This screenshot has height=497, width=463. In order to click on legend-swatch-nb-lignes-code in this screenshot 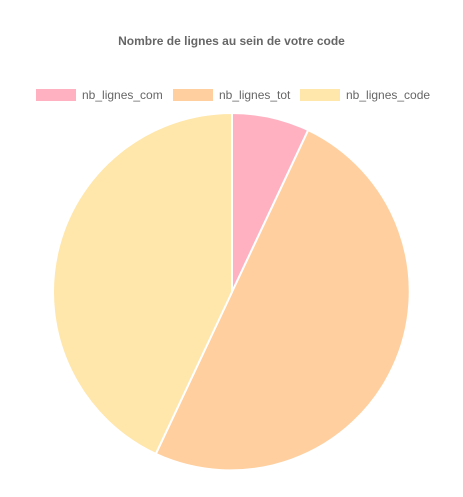, I will do `click(320, 95)`.